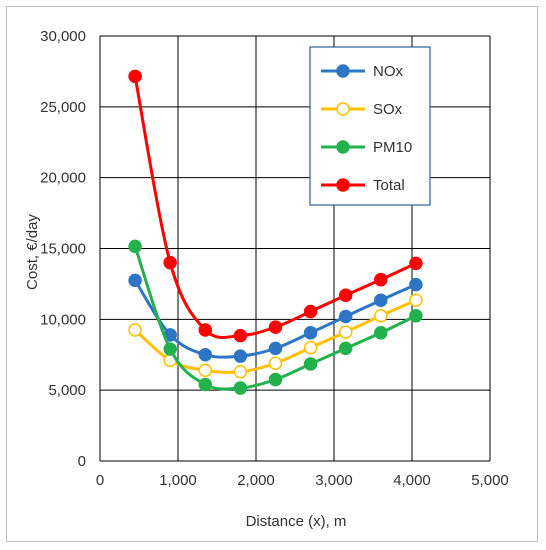  What do you see at coordinates (389, 185) in the screenshot?
I see `legend-label-total: Total` at bounding box center [389, 185].